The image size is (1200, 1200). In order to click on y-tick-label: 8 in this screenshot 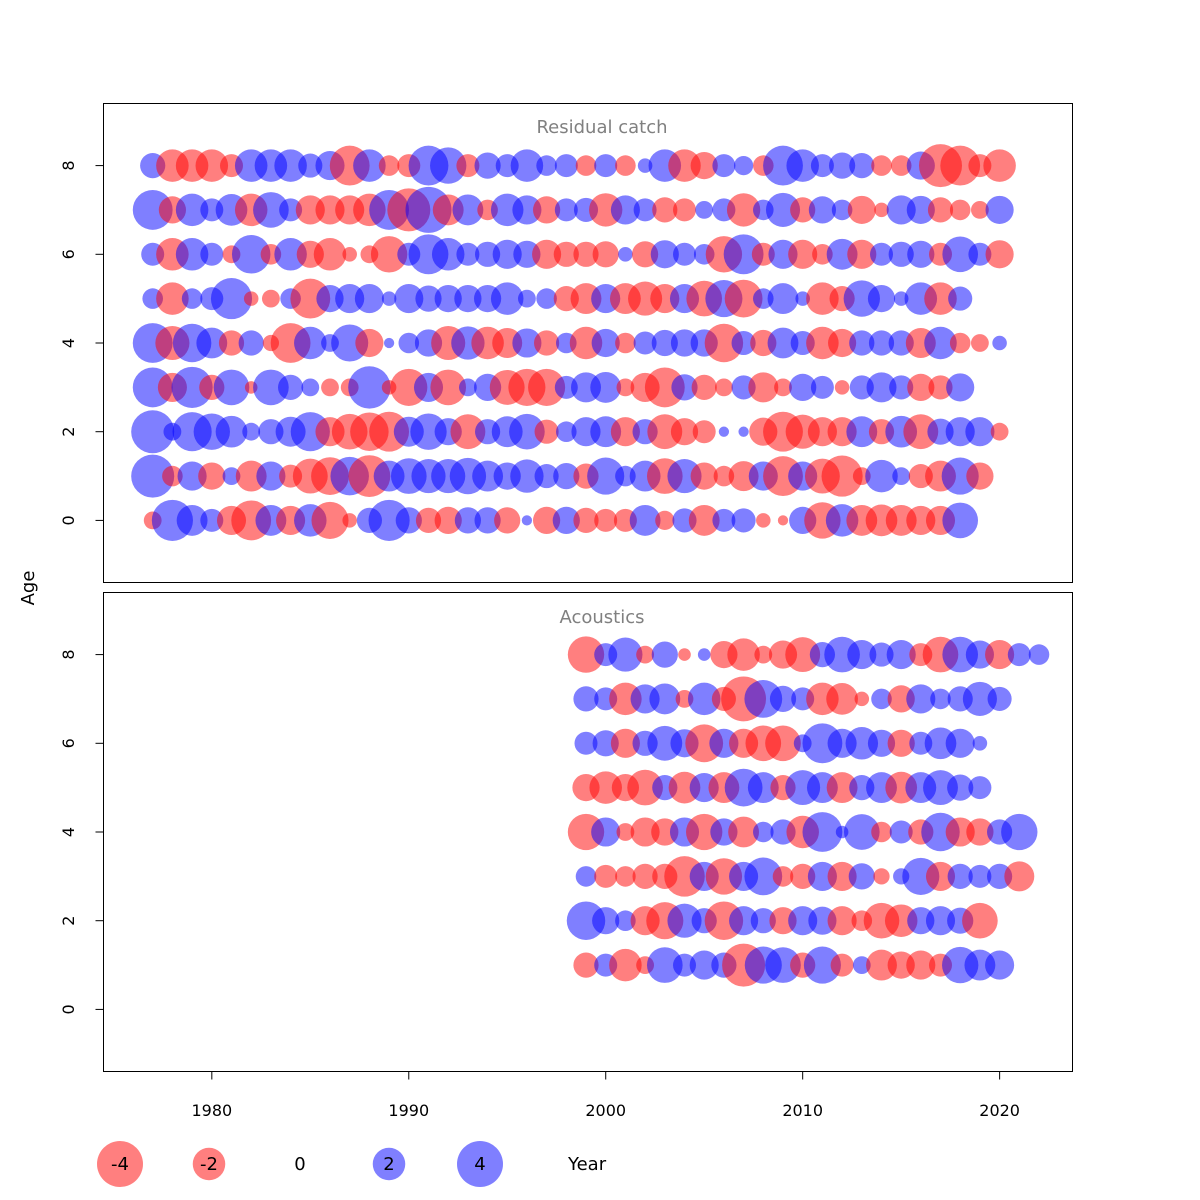, I will do `click(68, 654)`.